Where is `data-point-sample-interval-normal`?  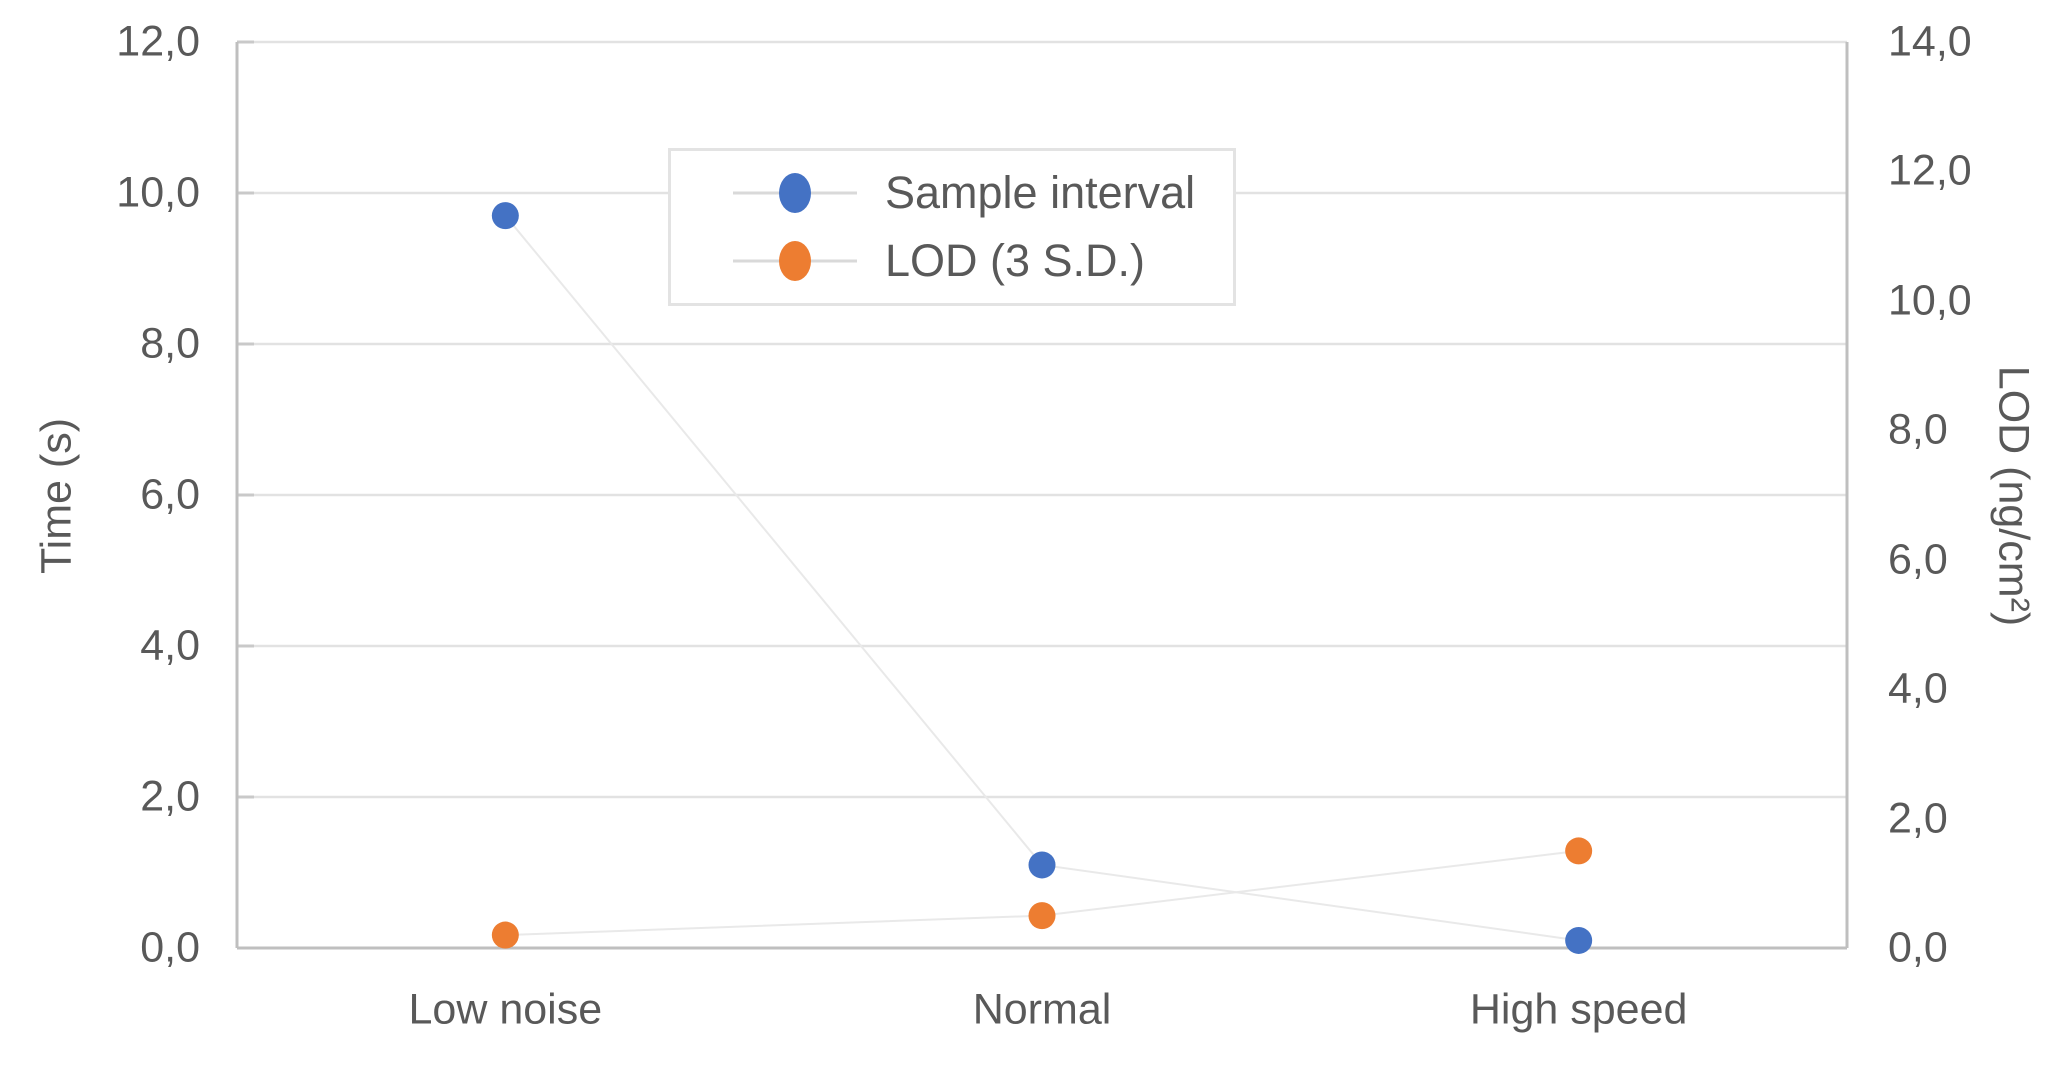
data-point-sample-interval-normal is located at coordinates (1042, 865).